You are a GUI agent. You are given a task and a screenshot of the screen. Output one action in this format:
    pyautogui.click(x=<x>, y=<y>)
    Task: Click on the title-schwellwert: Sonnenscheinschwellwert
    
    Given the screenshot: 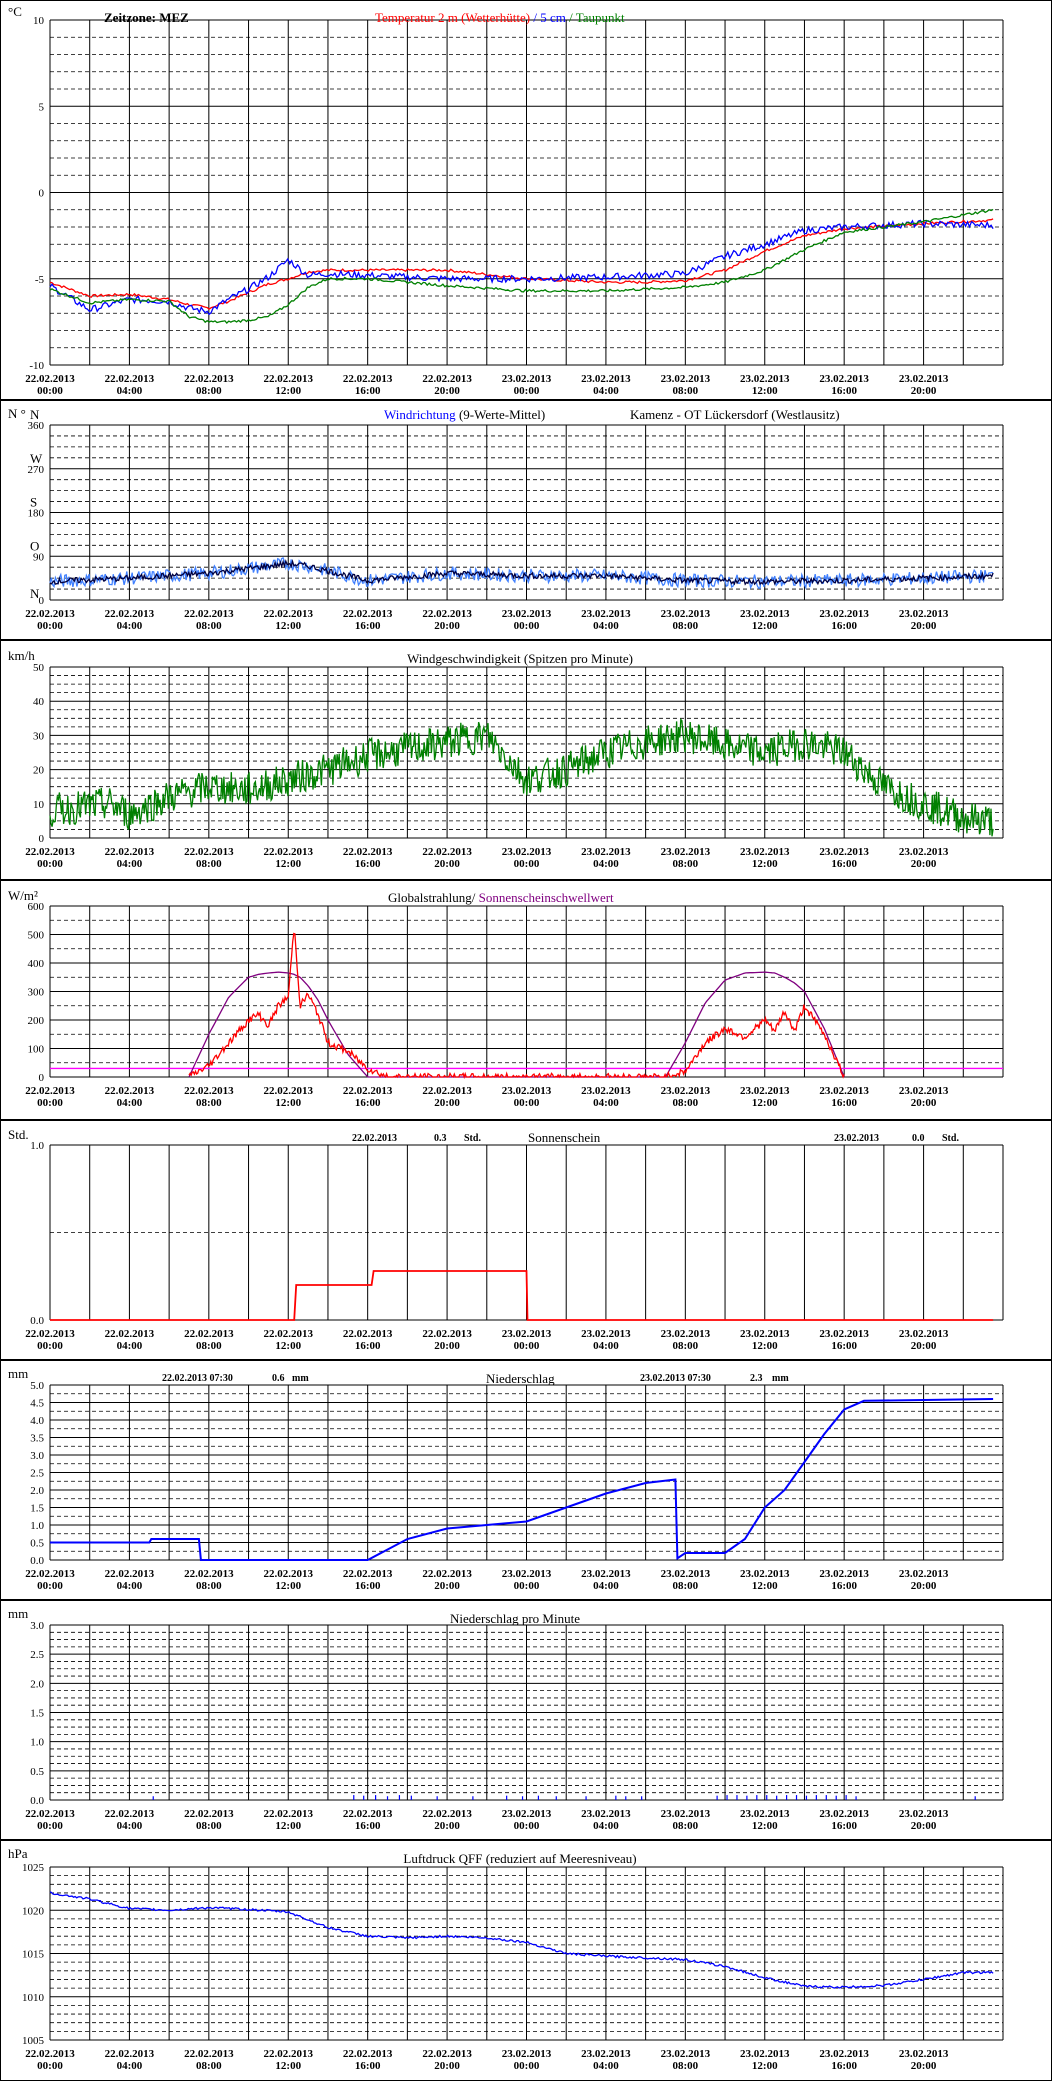 What is the action you would take?
    pyautogui.click(x=544, y=897)
    